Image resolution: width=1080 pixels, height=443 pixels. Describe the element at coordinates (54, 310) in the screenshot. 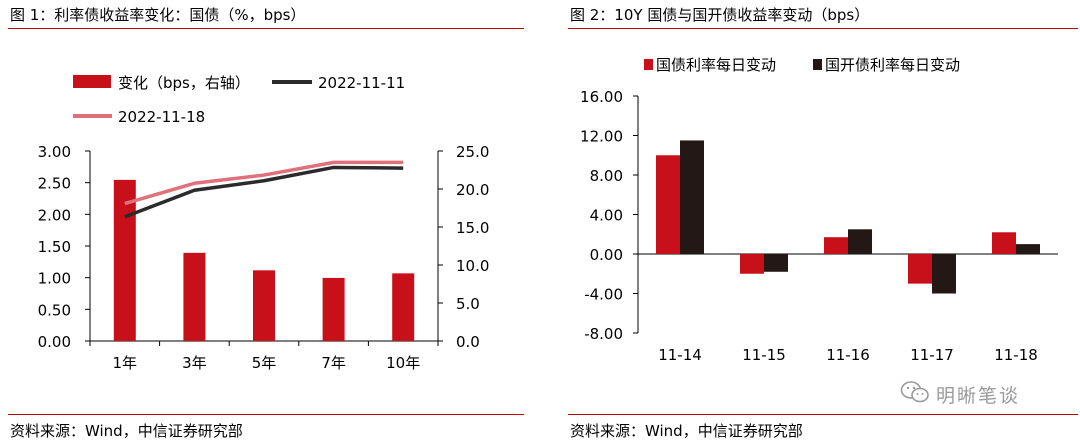

I see `y-tick-label-left: 0.50` at that location.